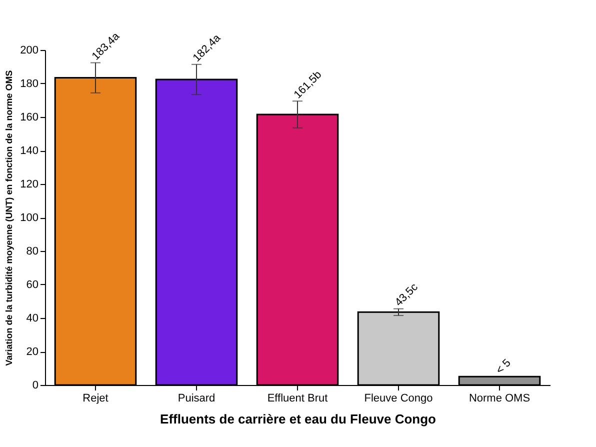 Image resolution: width=596 pixels, height=447 pixels. I want to click on y-axis-title: Variation de la turbidité moyenne (UNT) en fonction de la norme OMS, so click(9, 218).